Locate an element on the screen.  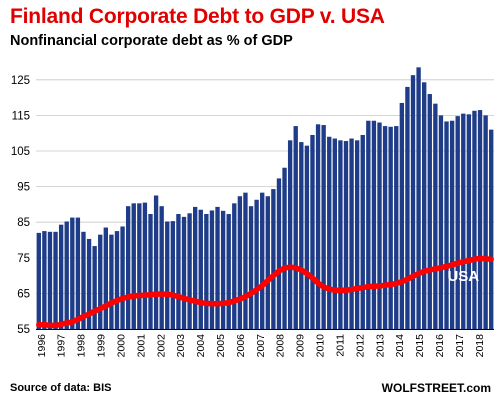
y-tick-label: 125 is located at coordinates (20, 81).